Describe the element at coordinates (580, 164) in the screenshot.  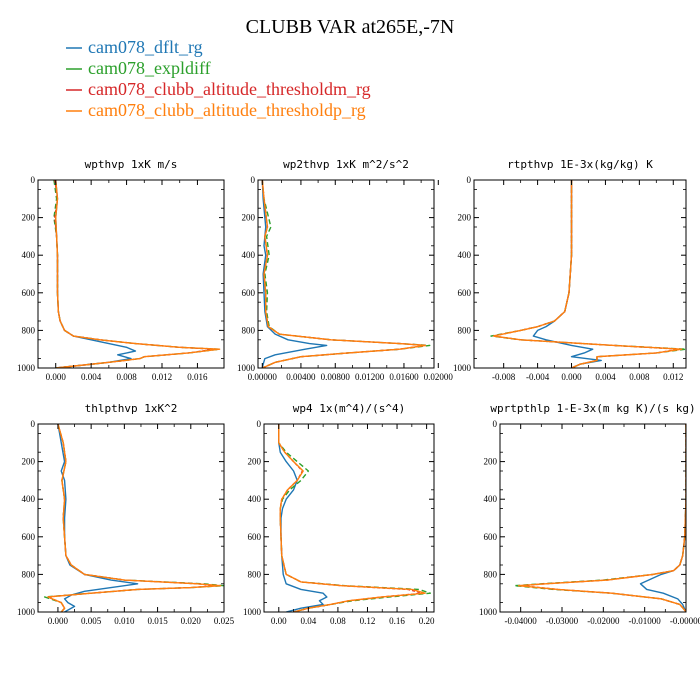
I see `panel-title: rtpthvp 1E-3x(kg/kg) K` at that location.